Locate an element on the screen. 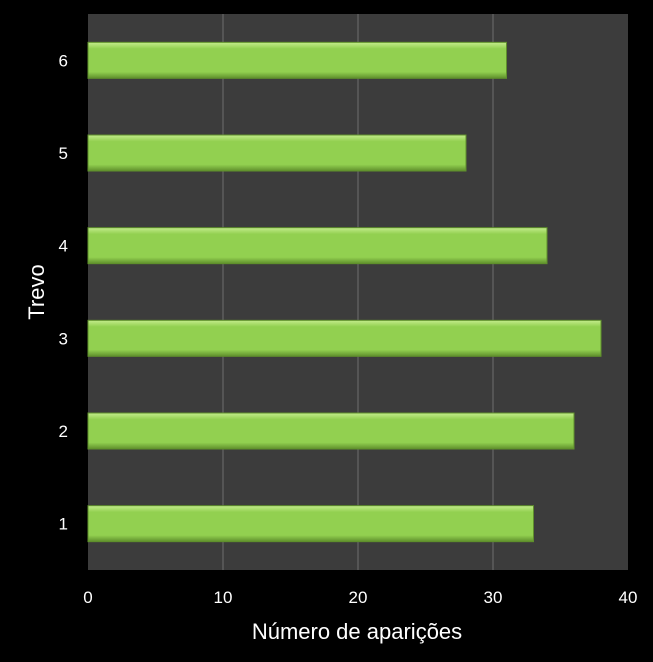 The image size is (653, 662). y-axis-title: Trevo is located at coordinates (36, 291).